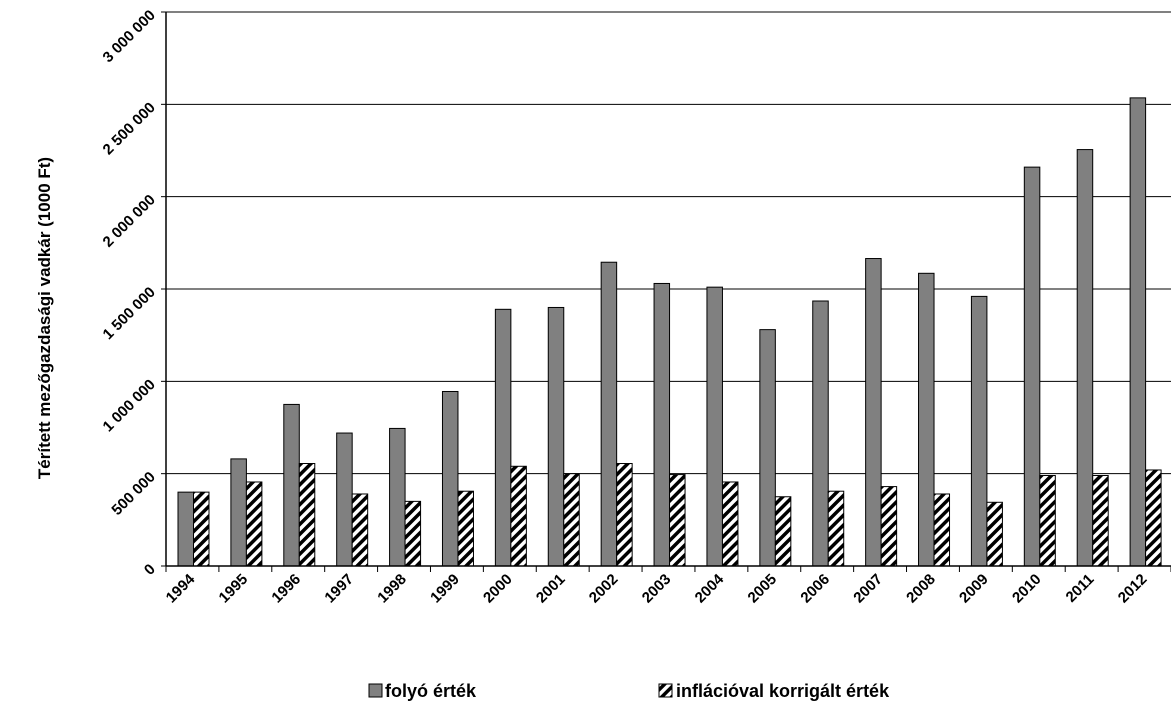 This screenshot has height=703, width=1171. What do you see at coordinates (465, 528) in the screenshot?
I see `bar-inflation-1999` at bounding box center [465, 528].